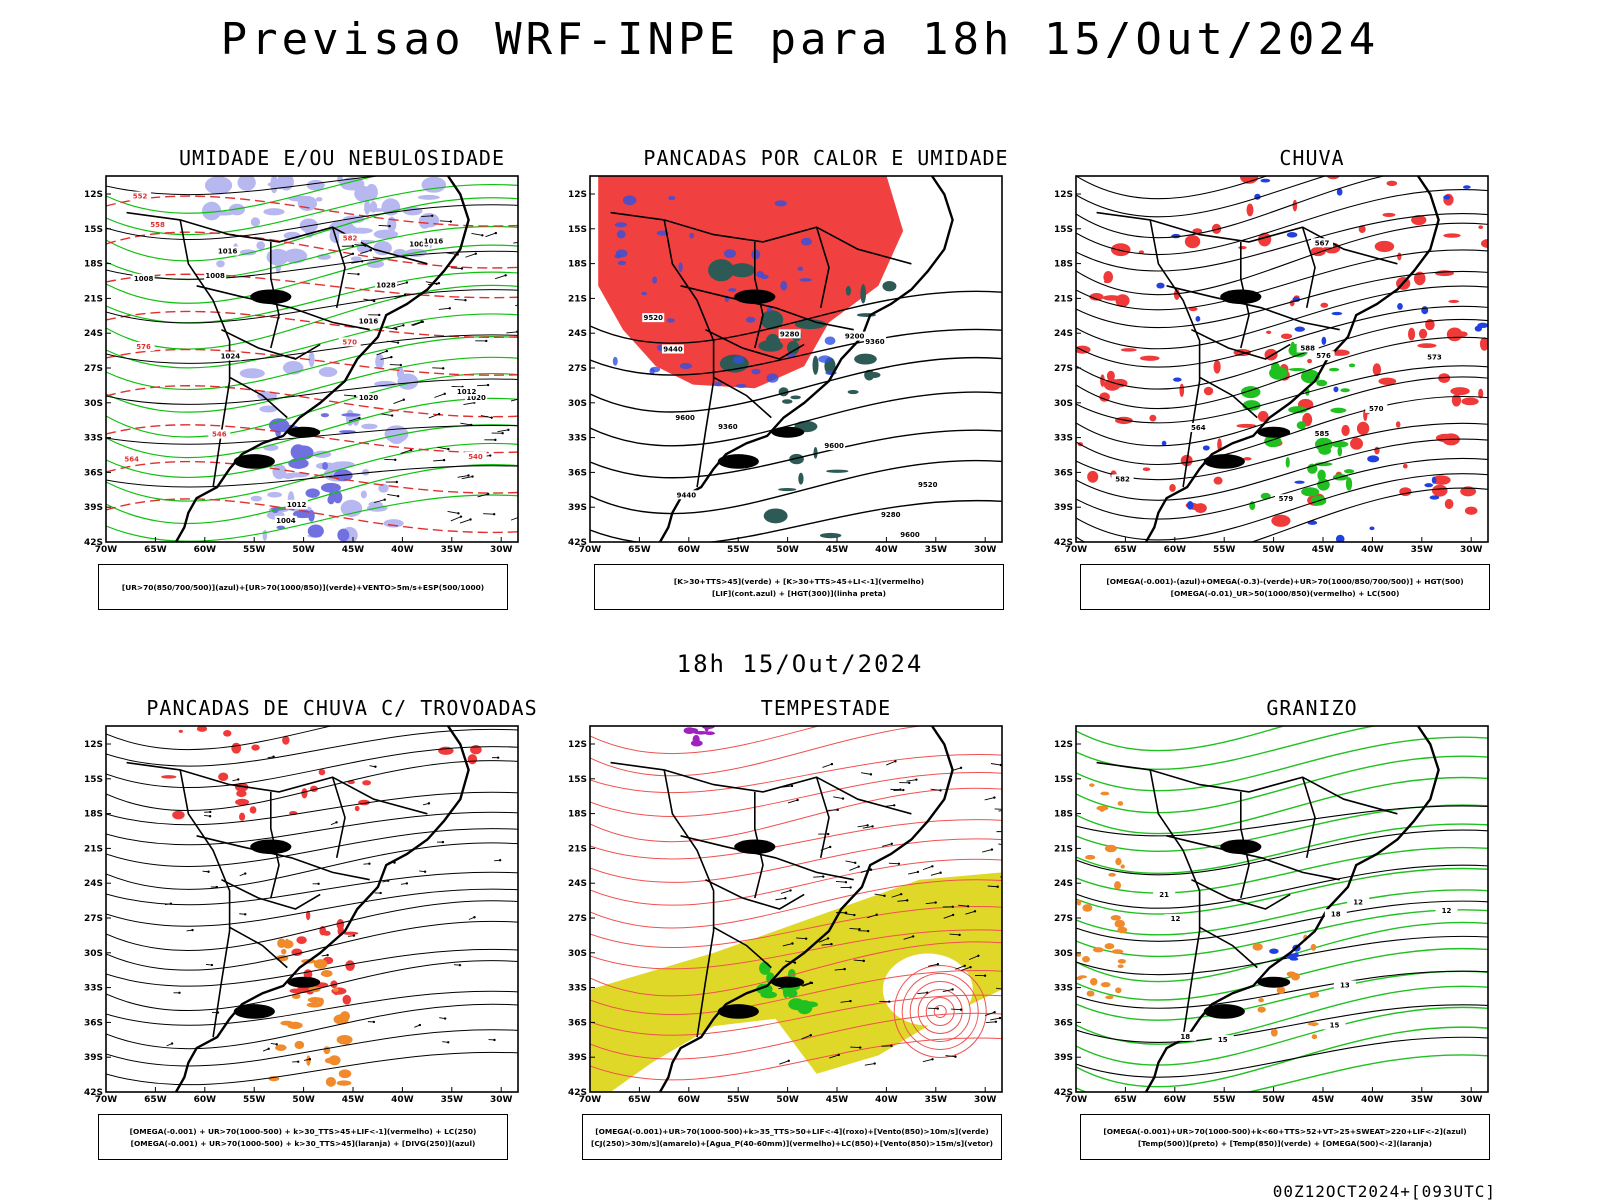  I want to click on contour-label: 1016, so click(434, 241).